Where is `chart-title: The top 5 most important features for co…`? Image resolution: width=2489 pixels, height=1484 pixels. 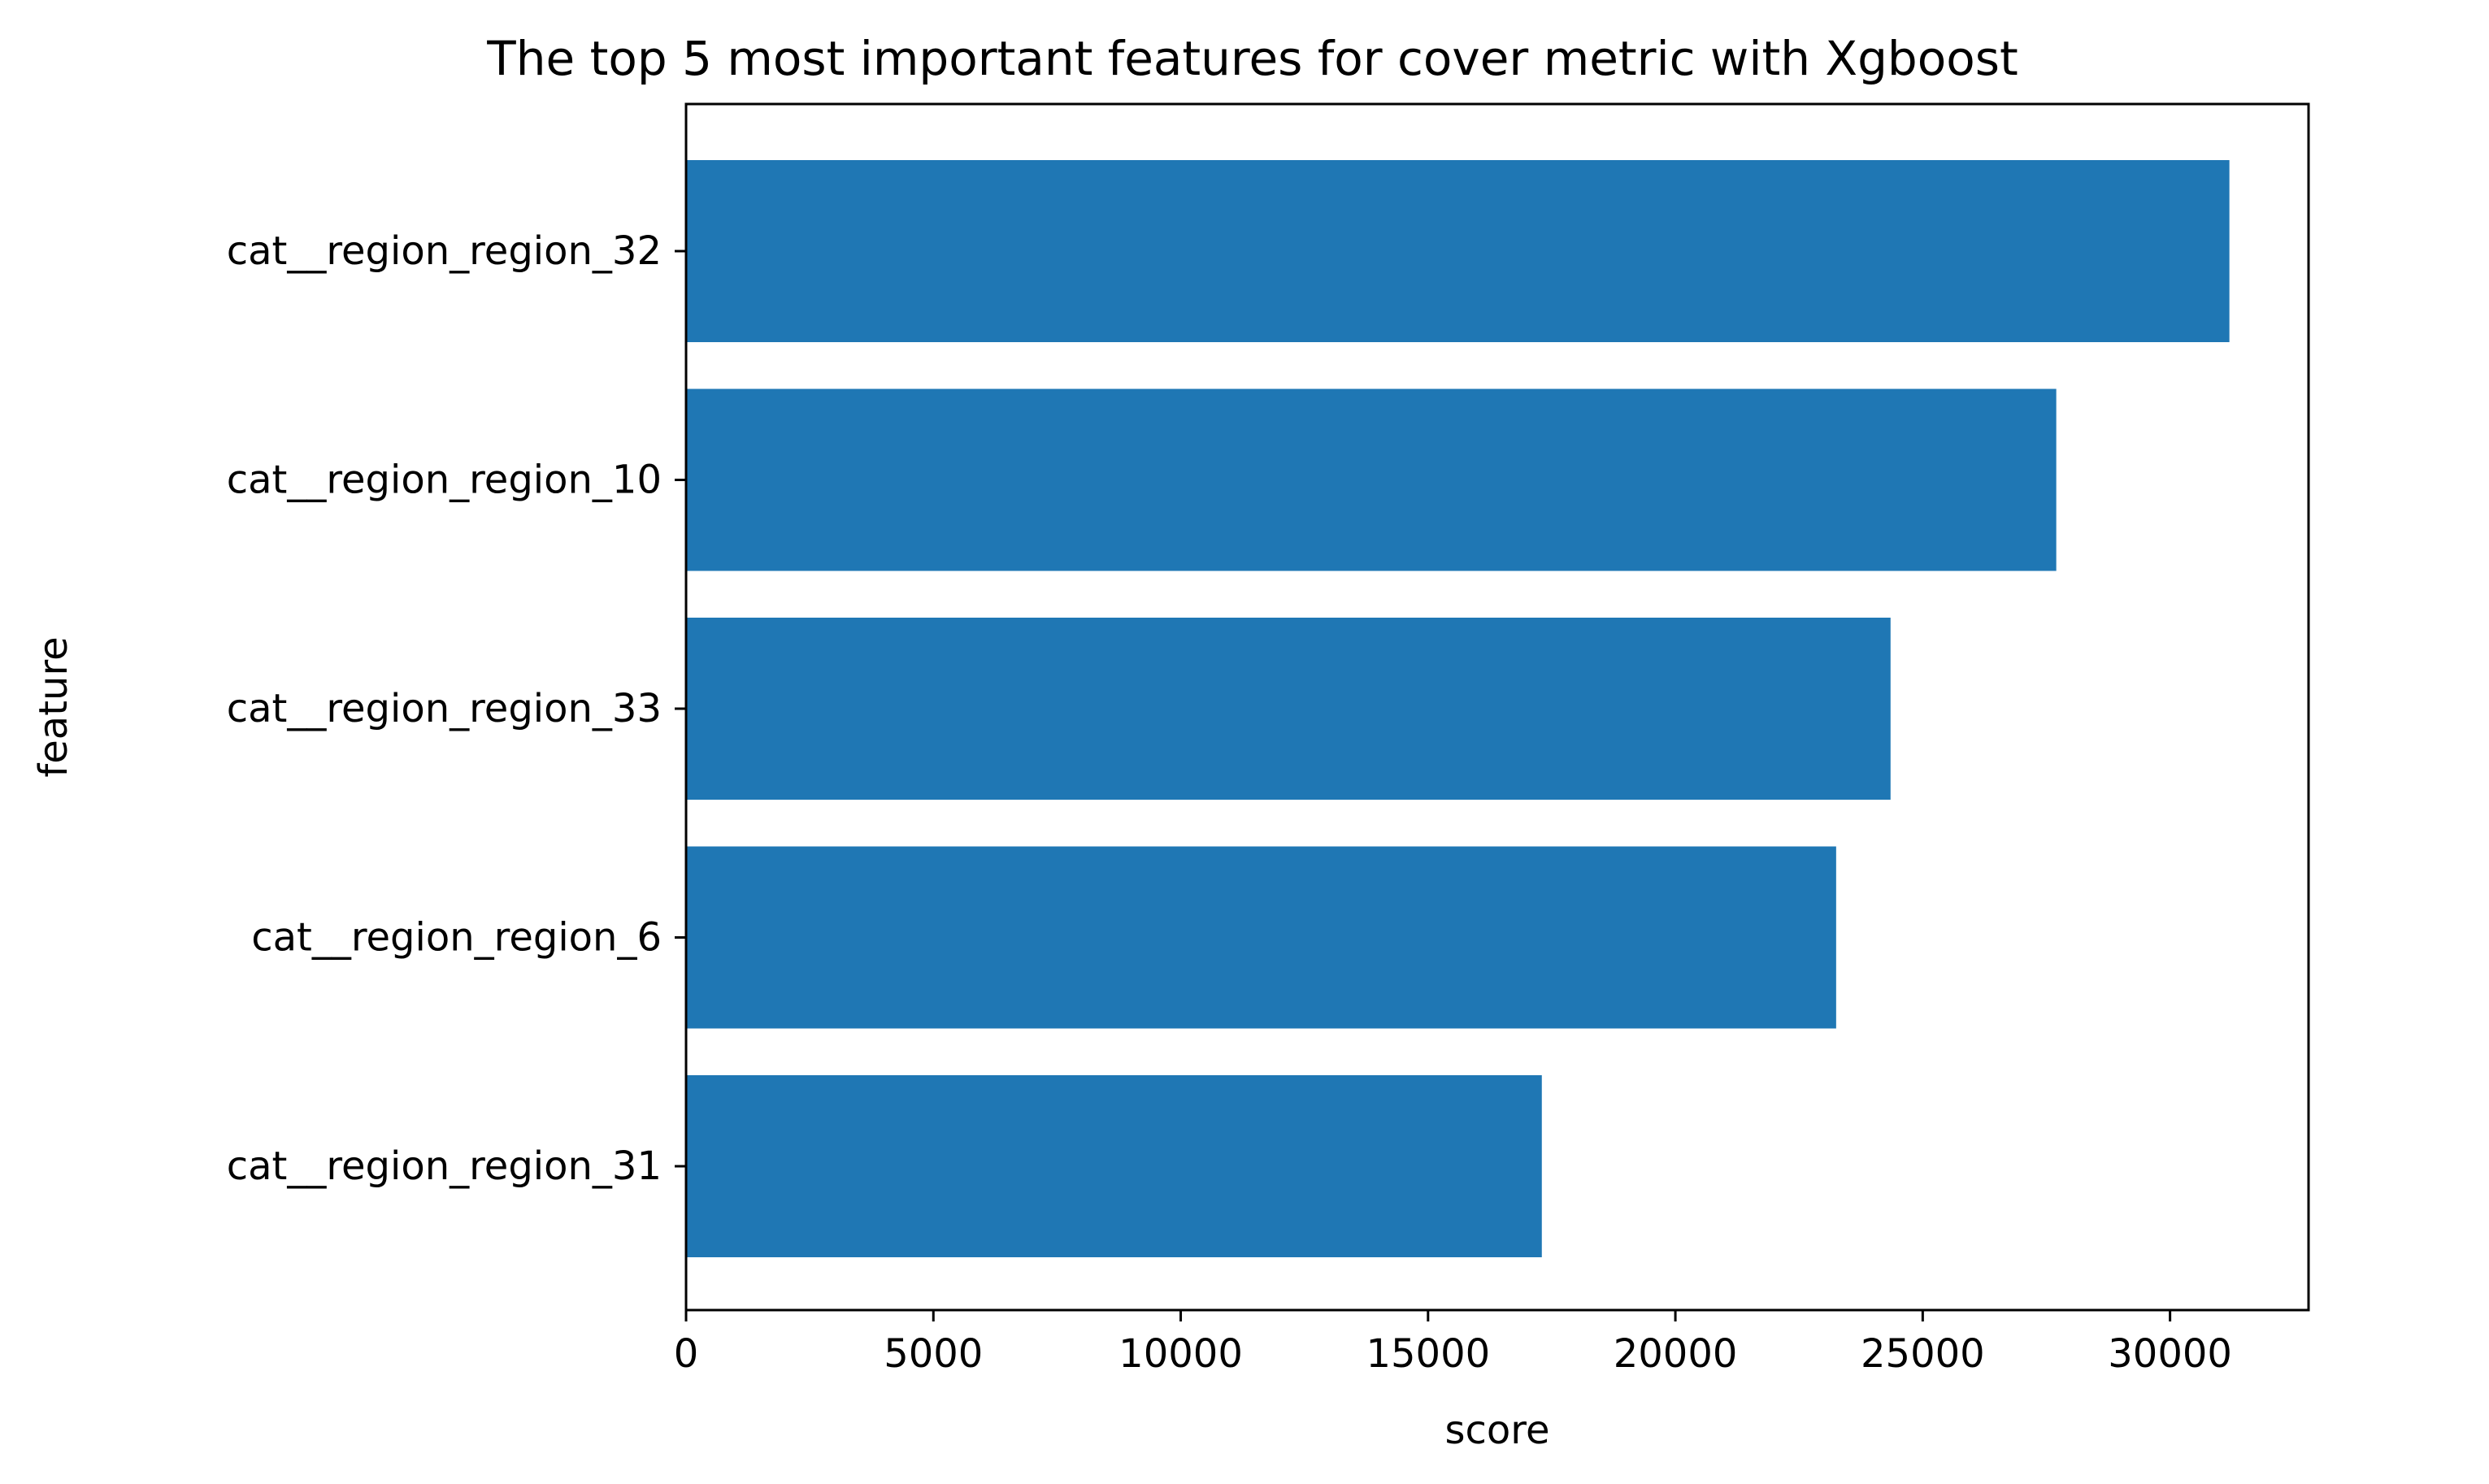 chart-title: The top 5 most important features for co… is located at coordinates (1252, 58).